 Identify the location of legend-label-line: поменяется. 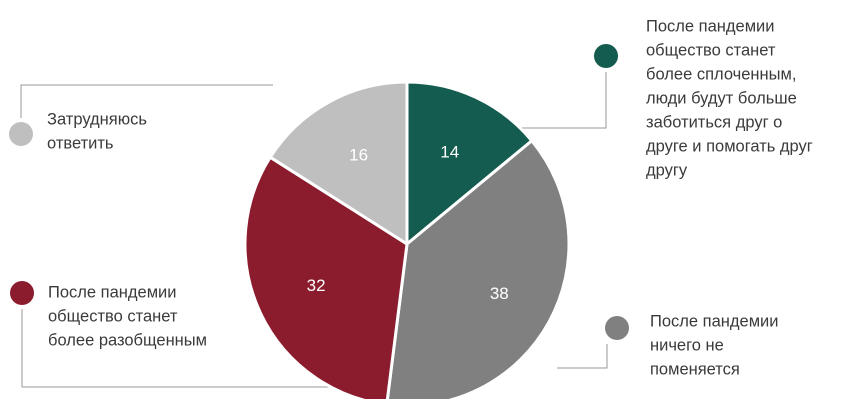
(695, 369).